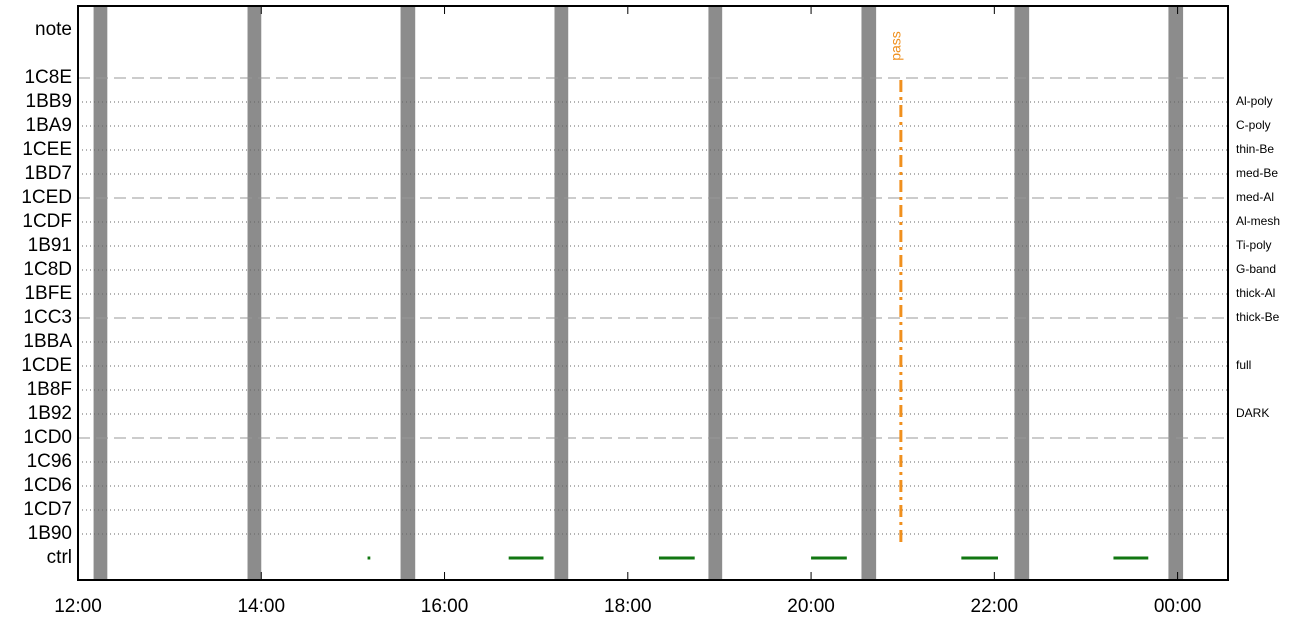 The width and height of the screenshot is (1310, 630). Describe the element at coordinates (1253, 125) in the screenshot. I see `row-note: C-poly` at that location.